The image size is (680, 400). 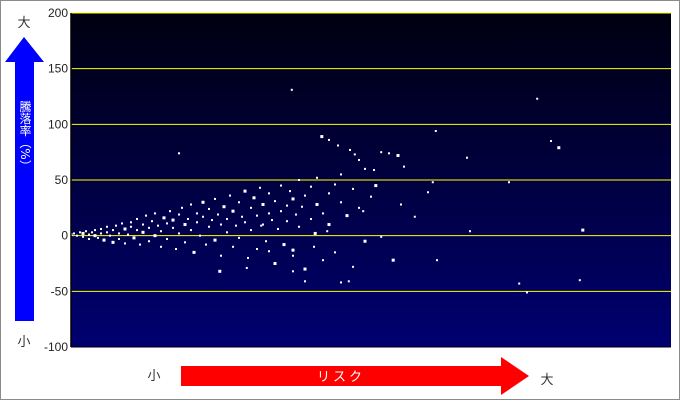 I want to click on y-tick-label: 50, so click(x=62, y=180).